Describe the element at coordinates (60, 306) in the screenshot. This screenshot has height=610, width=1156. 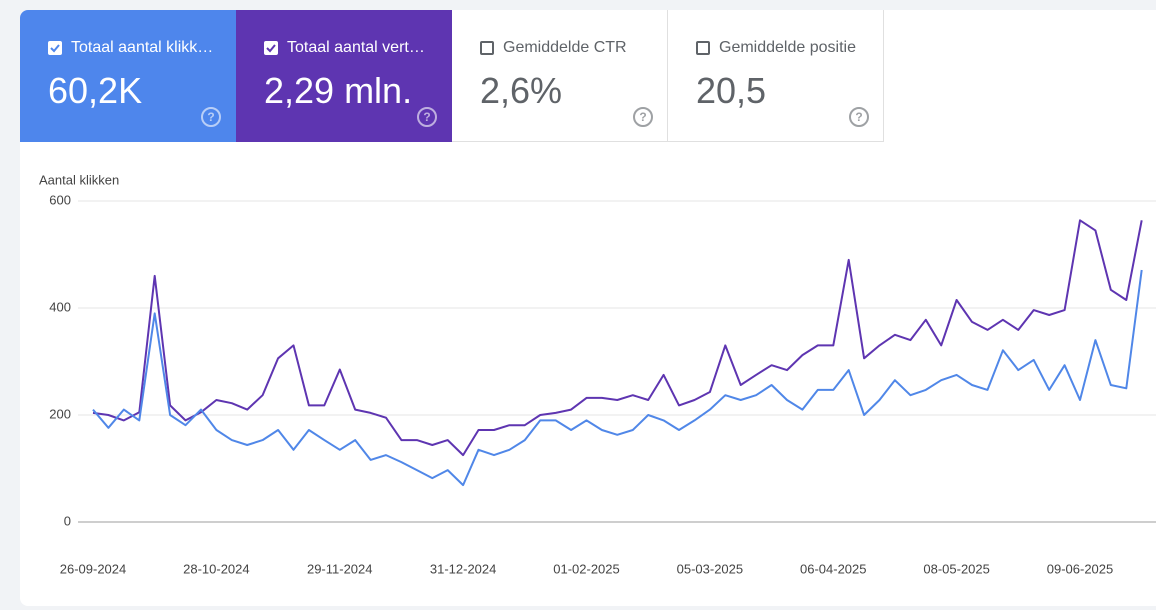
I see `y-tick-label: 400` at that location.